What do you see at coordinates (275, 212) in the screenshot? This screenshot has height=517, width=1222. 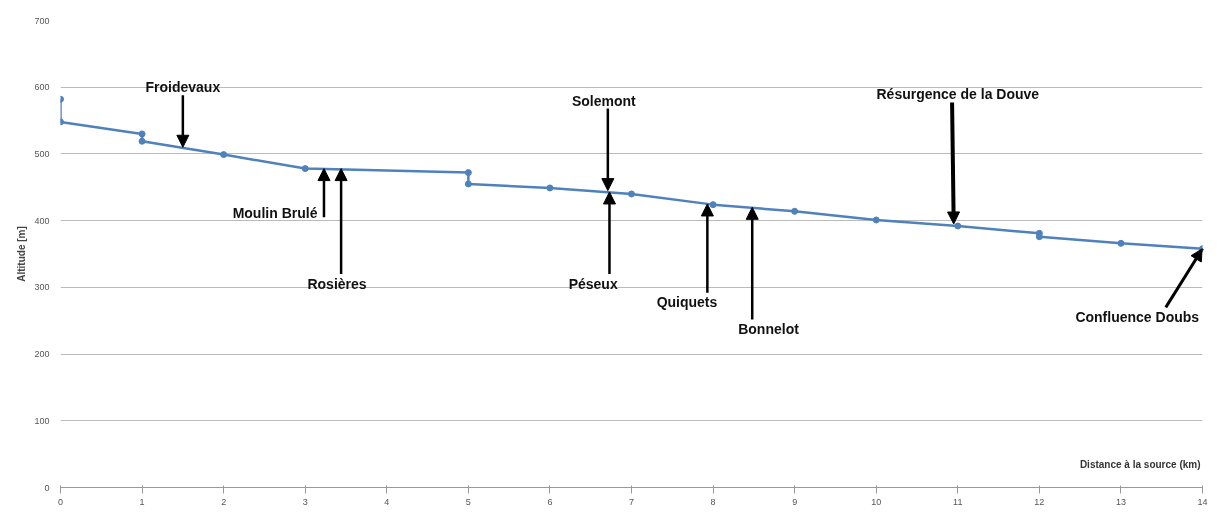 I see `annotation: Moulin Brulé` at bounding box center [275, 212].